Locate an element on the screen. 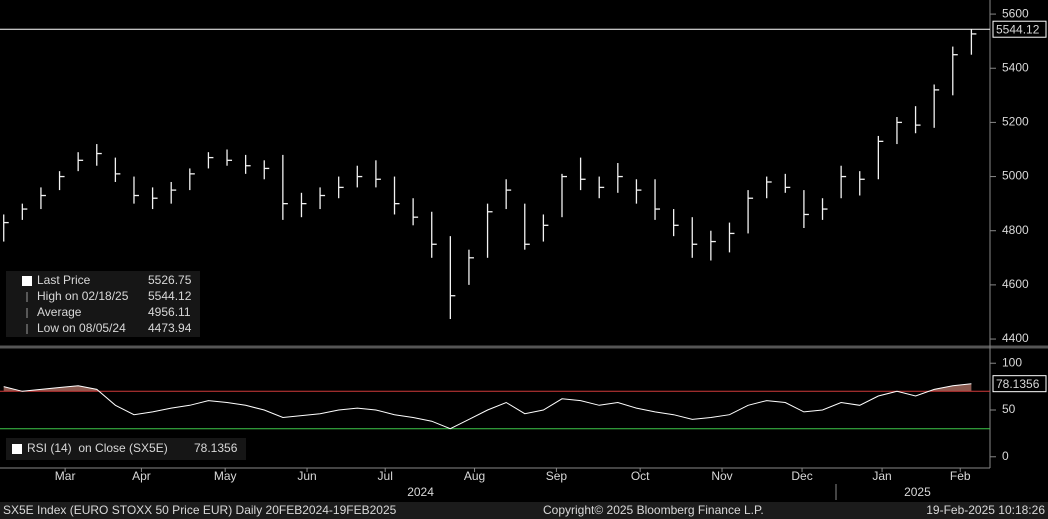 Image resolution: width=1048 pixels, height=519 pixels. high-tag-box is located at coordinates (1019, 29).